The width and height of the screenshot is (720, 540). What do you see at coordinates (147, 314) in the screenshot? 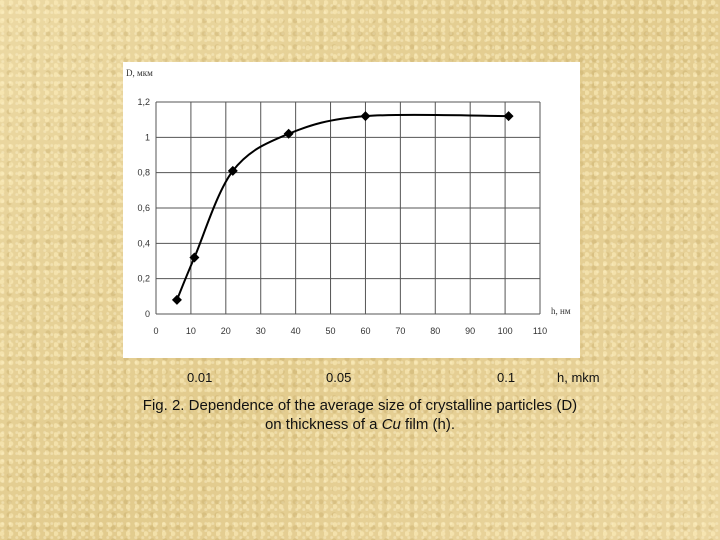
I see `y-tick-0: 0` at bounding box center [147, 314].